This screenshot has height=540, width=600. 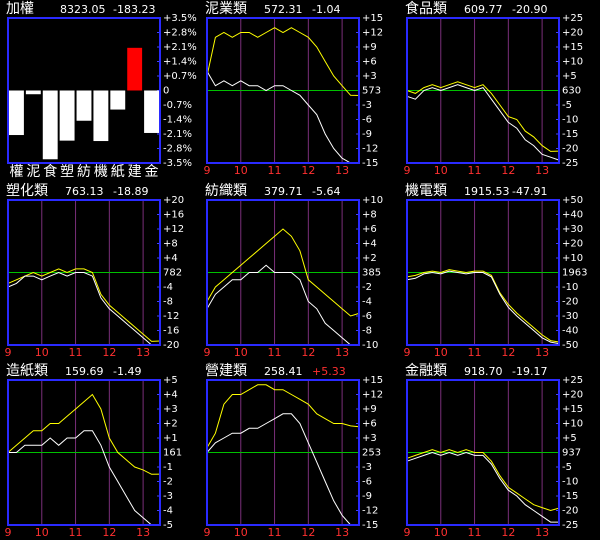 What do you see at coordinates (572, 215) in the screenshot?
I see `y-tick-label: +40` at bounding box center [572, 215].